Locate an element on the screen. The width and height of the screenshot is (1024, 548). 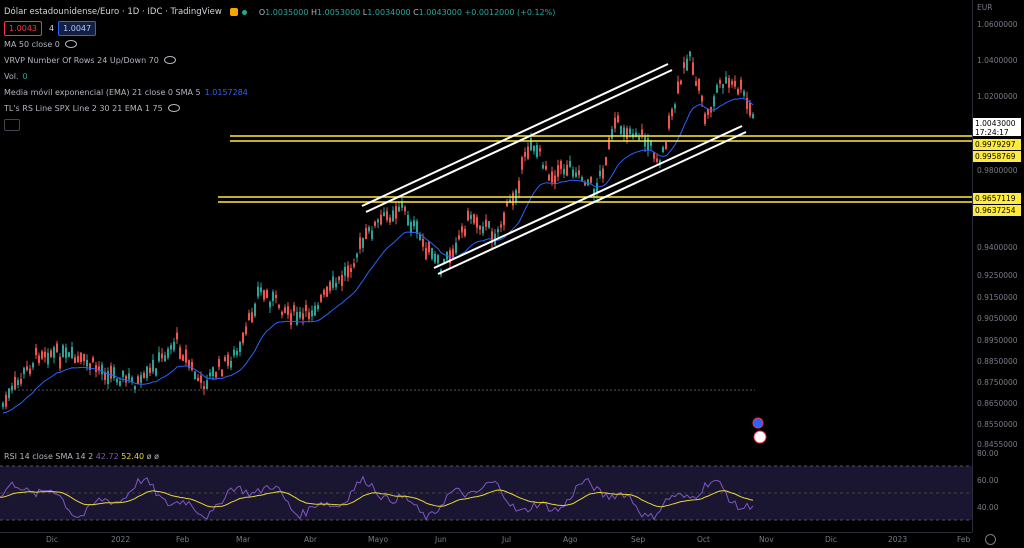
price-label: 1.0600000 is located at coordinates (997, 24).